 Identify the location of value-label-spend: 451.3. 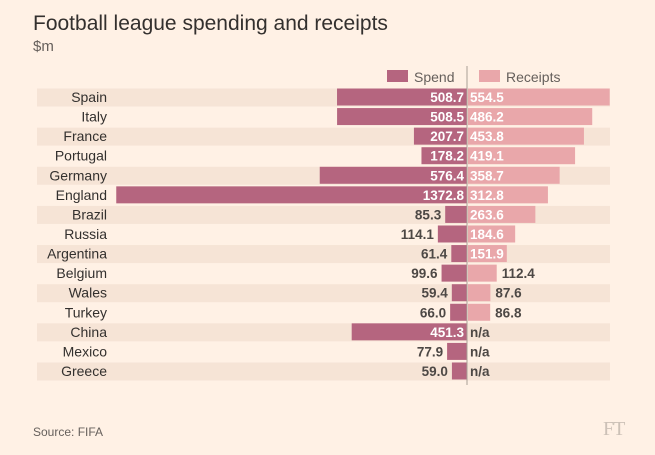
(447, 332).